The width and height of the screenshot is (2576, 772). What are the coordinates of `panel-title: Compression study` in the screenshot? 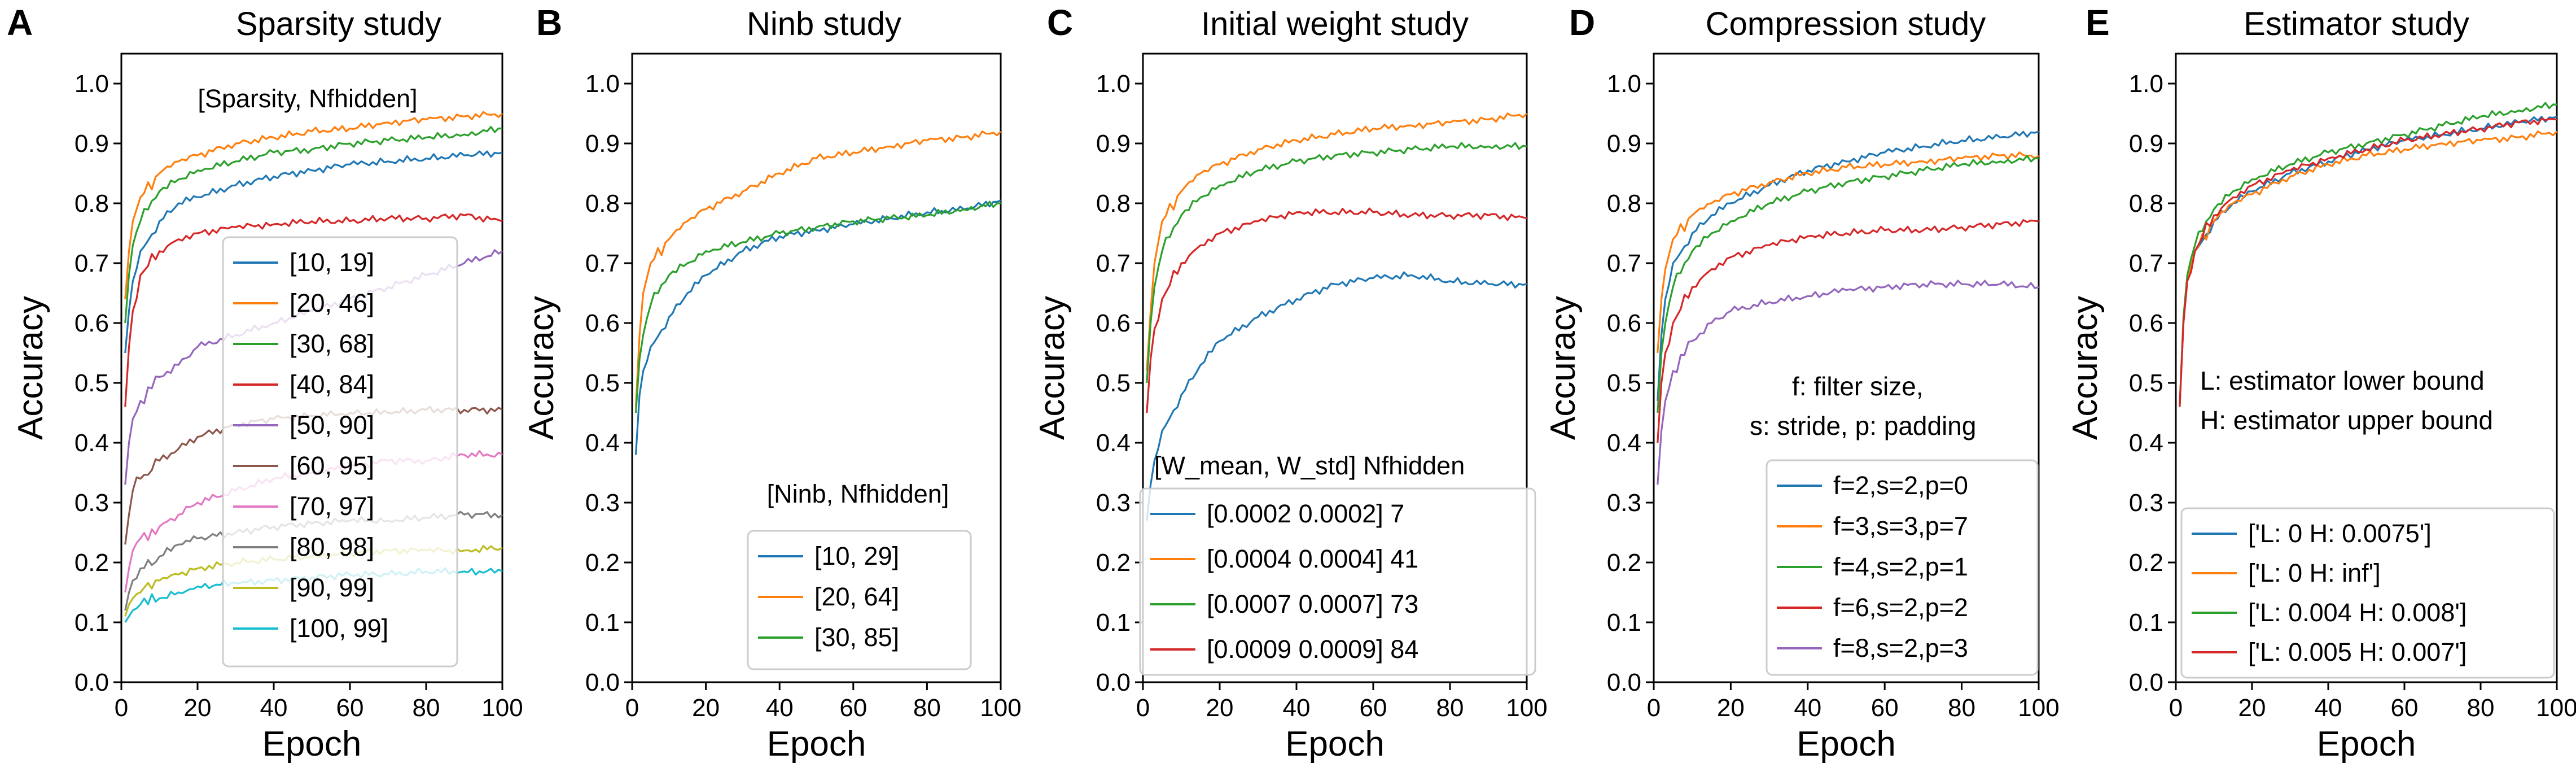 It's located at (1846, 24).